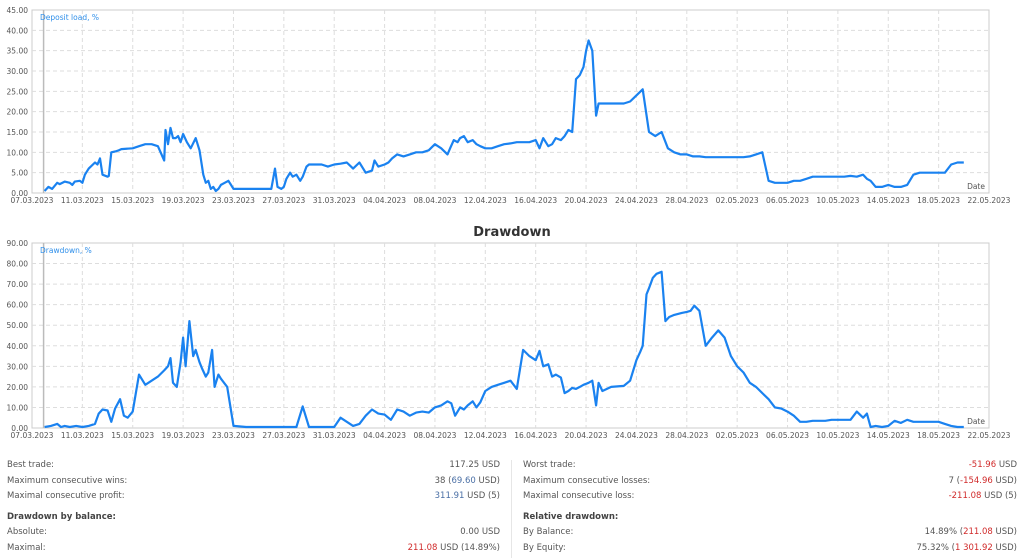 The height and width of the screenshot is (558, 1024). What do you see at coordinates (253, 466) in the screenshot?
I see `stat-best-trade: Best trade: 117.25 USD` at bounding box center [253, 466].